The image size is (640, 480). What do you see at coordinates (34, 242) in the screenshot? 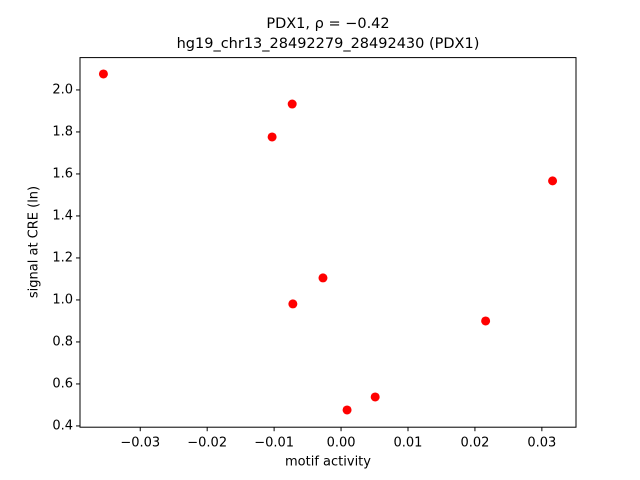
I see `y-axis-label: signal at CRE (ln)` at bounding box center [34, 242].